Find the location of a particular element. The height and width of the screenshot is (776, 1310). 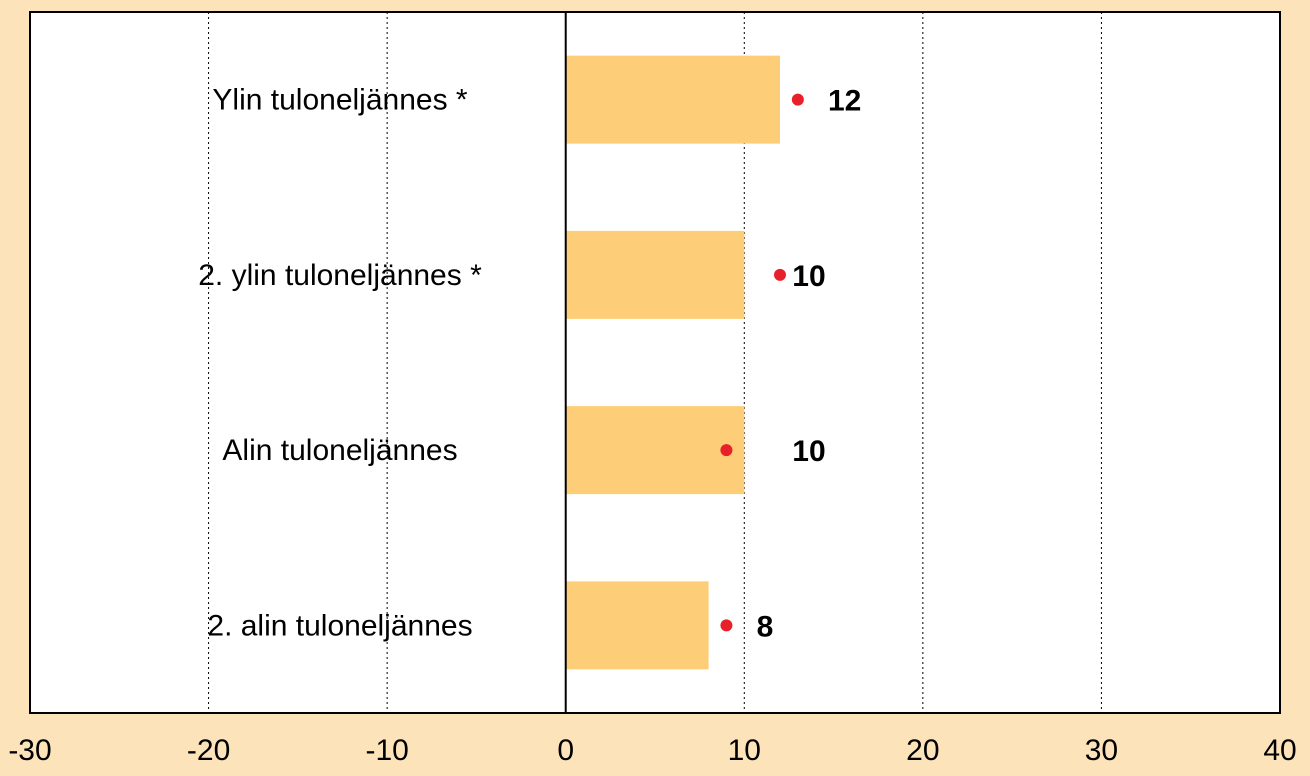

x-tick-label: -10 is located at coordinates (386, 750).